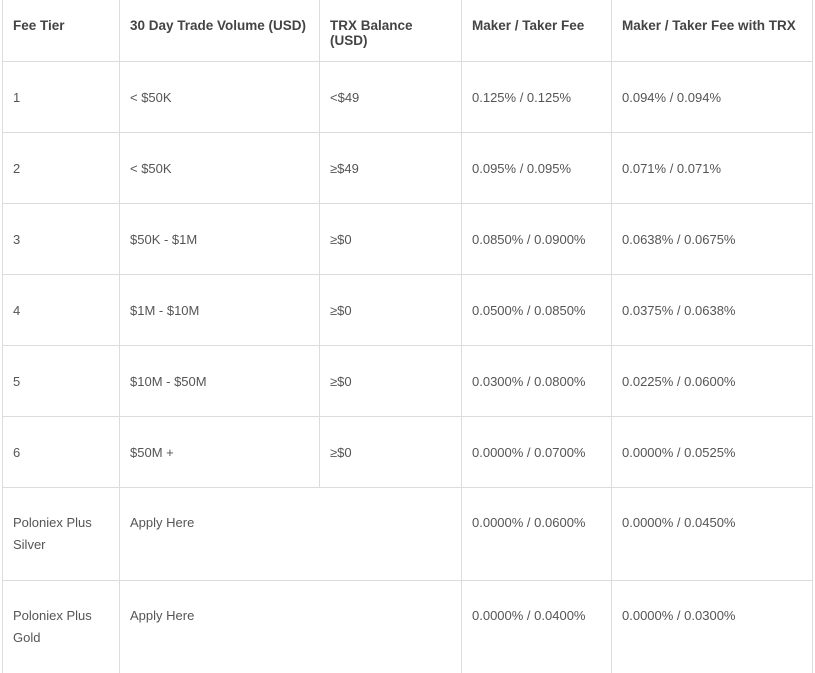 The height and width of the screenshot is (673, 815). What do you see at coordinates (390, 96) in the screenshot?
I see `cell-trx-balance: <$49` at bounding box center [390, 96].